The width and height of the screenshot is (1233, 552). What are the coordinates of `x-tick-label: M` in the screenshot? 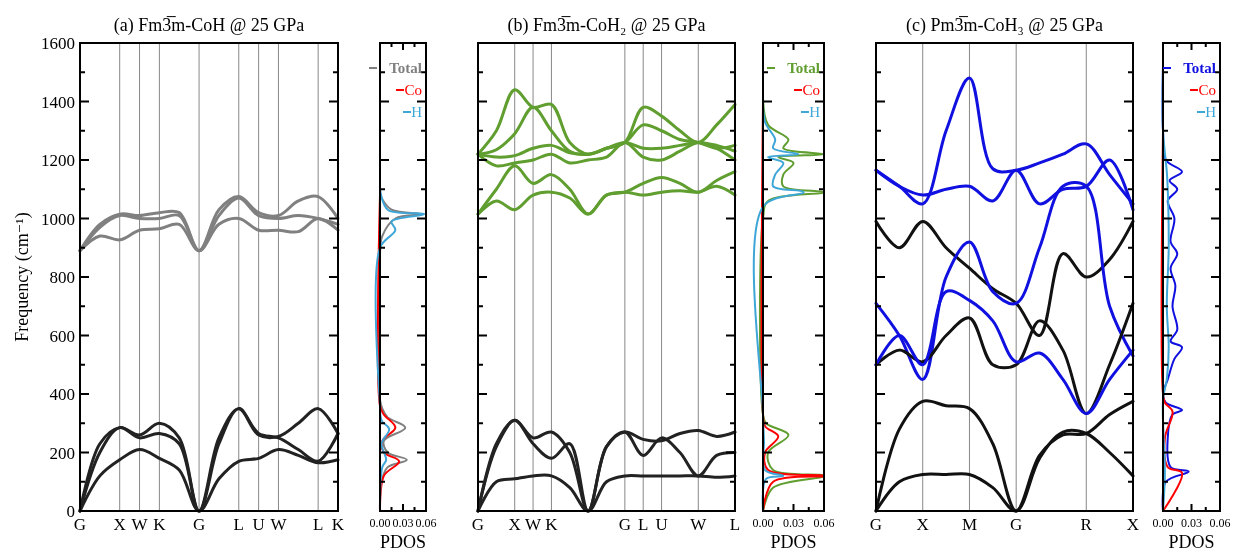 It's located at (969, 524).